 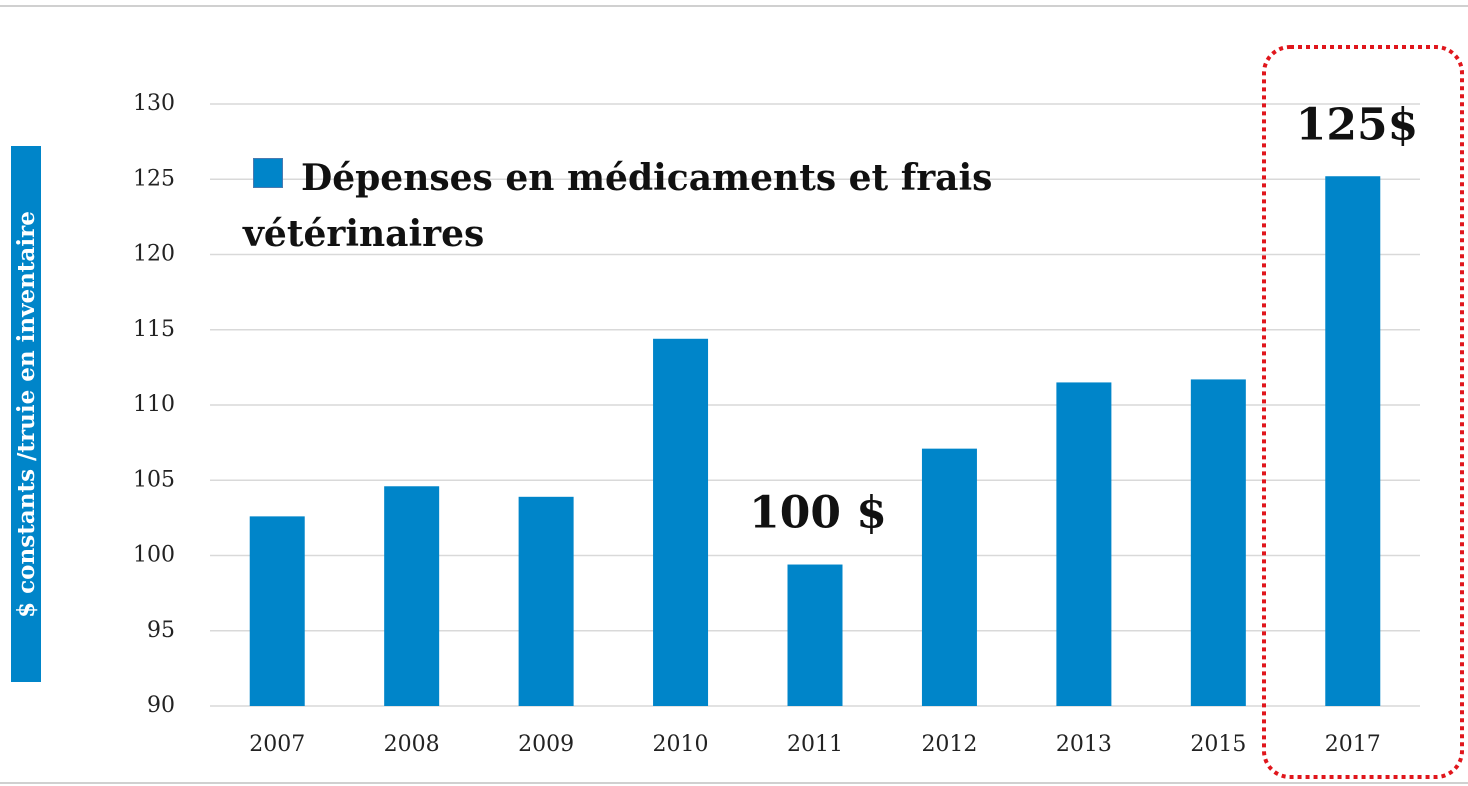 What do you see at coordinates (949, 744) in the screenshot?
I see `x-tick-label: 2012` at bounding box center [949, 744].